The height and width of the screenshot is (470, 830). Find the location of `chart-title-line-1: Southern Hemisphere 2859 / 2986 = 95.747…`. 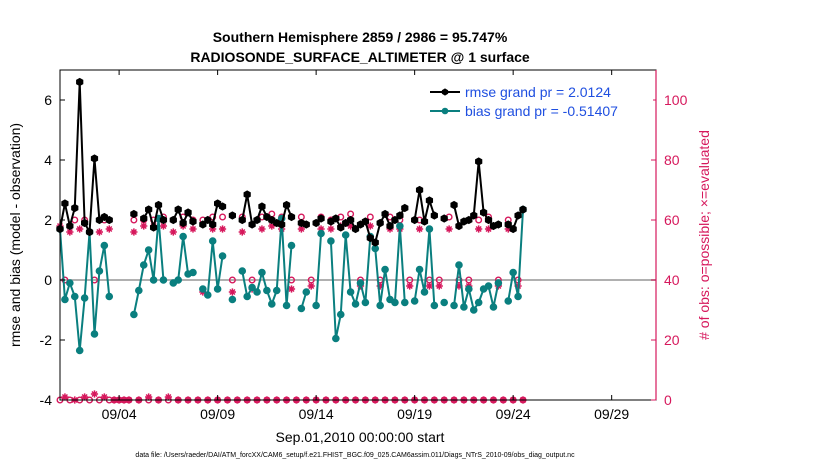

chart-title-line-1: Southern Hemisphere 2859 / 2986 = 95.747… is located at coordinates (360, 37).